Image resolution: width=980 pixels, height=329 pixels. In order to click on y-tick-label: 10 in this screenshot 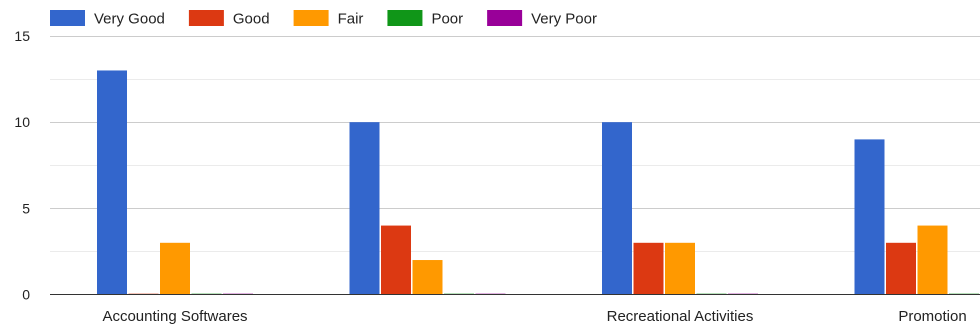, I will do `click(22, 122)`.